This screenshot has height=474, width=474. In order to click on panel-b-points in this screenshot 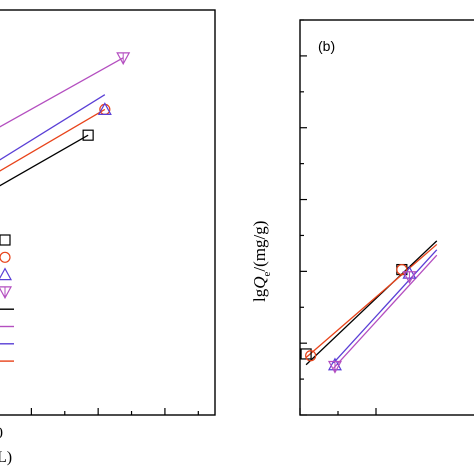, I will do `click(358, 318)`.